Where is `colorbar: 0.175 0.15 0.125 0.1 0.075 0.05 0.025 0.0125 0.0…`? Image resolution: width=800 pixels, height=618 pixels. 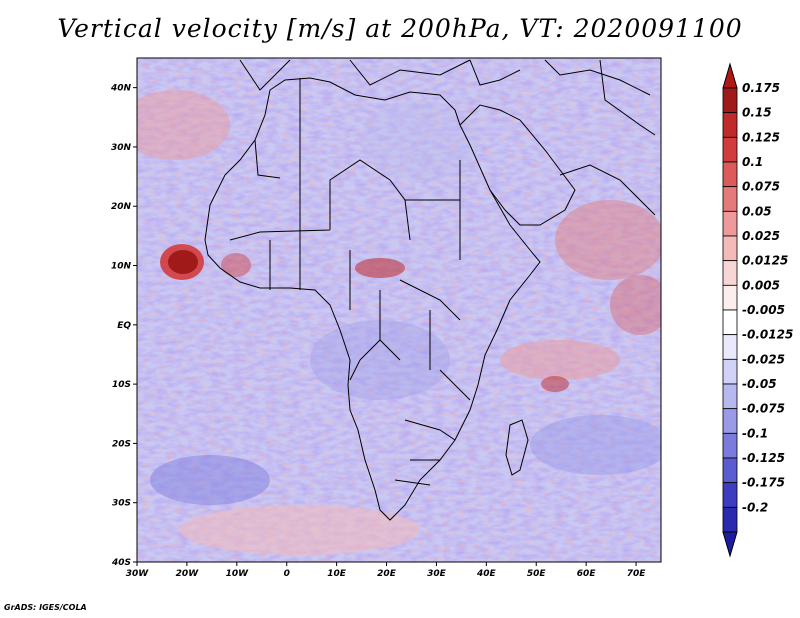 colorbar: 0.175 0.15 0.125 0.1 0.075 0.05 0.025 0.0125 0.0… is located at coordinates (757, 310).